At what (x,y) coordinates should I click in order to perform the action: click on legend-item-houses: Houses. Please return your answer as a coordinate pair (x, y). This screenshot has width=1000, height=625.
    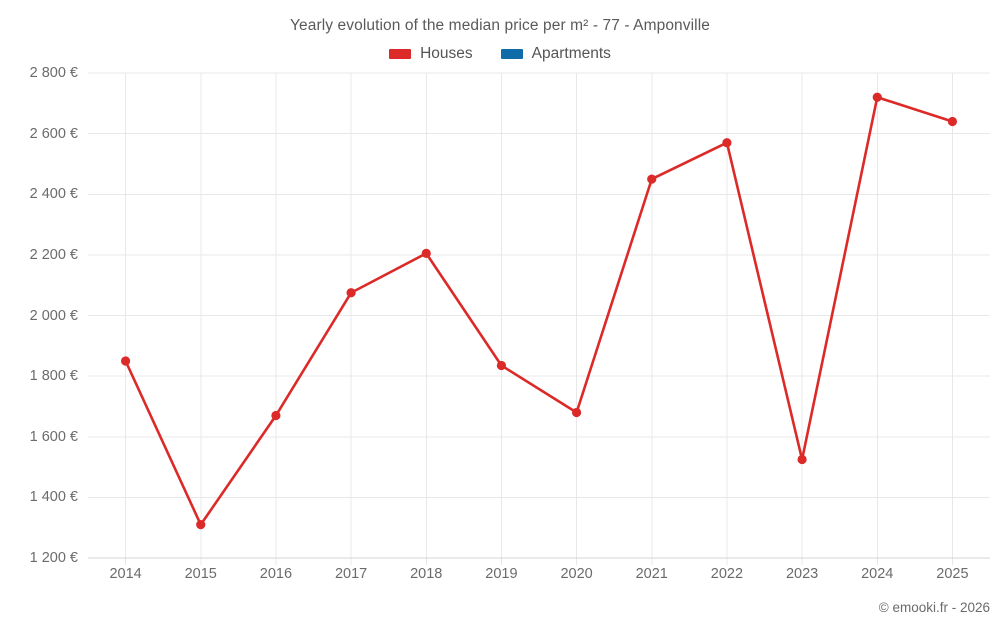
    Looking at the image, I should click on (431, 54).